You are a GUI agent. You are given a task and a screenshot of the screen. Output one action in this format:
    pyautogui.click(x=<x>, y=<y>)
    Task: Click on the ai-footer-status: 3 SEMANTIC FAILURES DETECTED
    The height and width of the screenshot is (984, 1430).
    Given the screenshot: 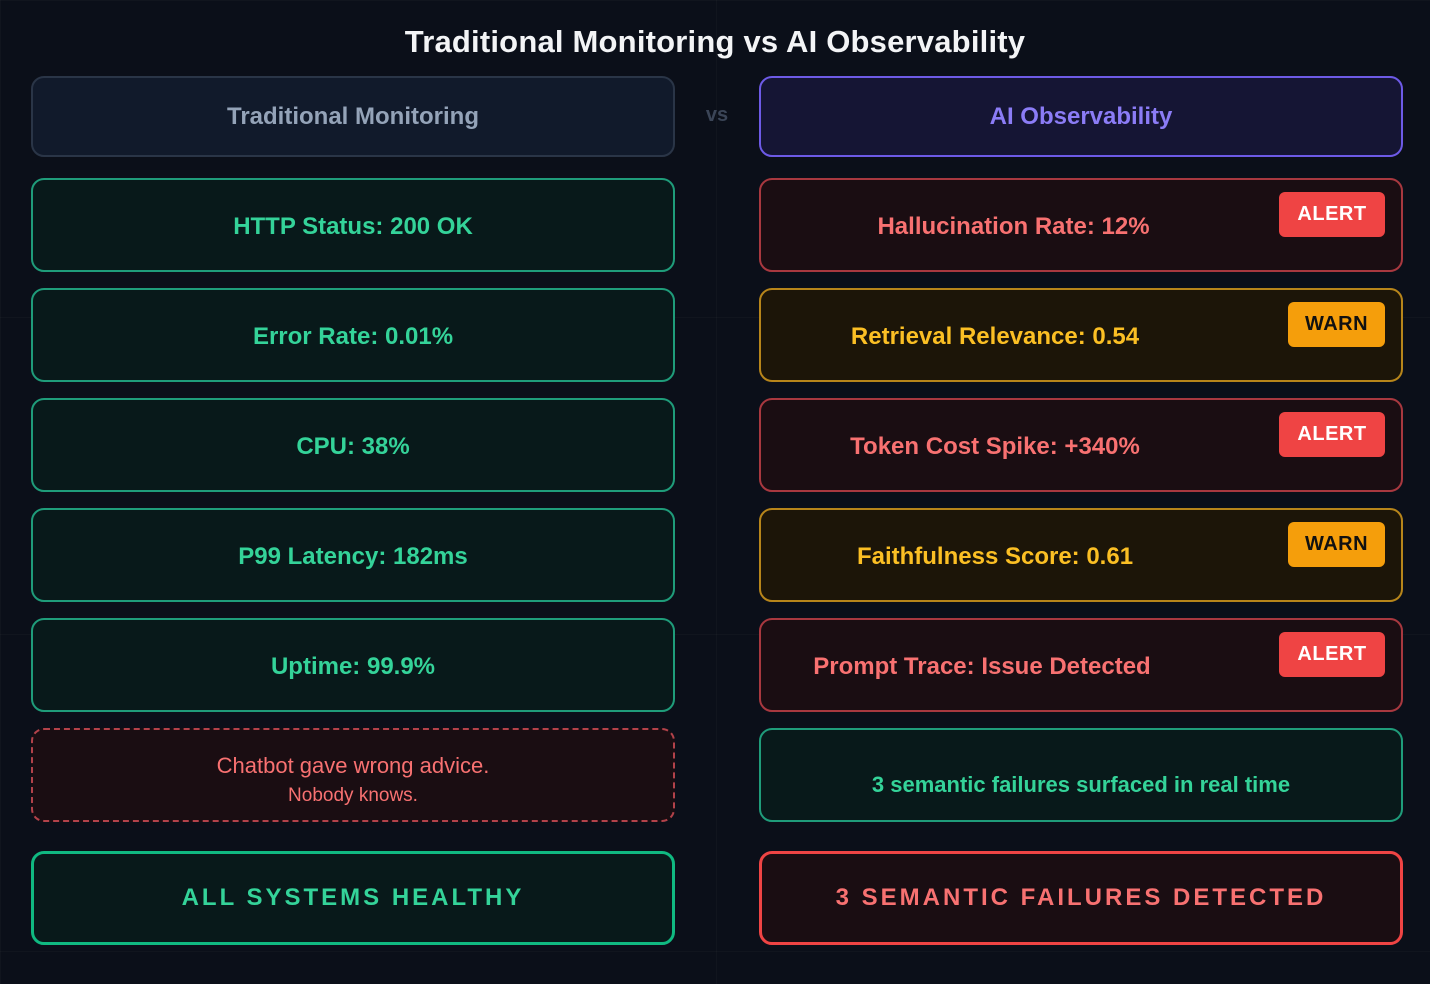 What is the action you would take?
    pyautogui.click(x=1081, y=898)
    